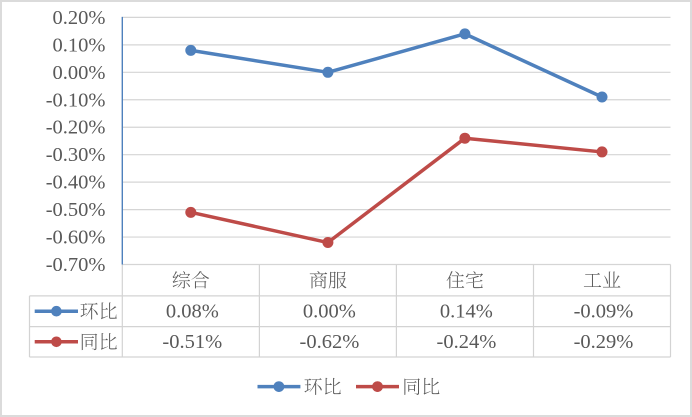 The height and width of the screenshot is (417, 692). What do you see at coordinates (192, 342) in the screenshot?
I see `svg-text: -0.51%` at bounding box center [192, 342].